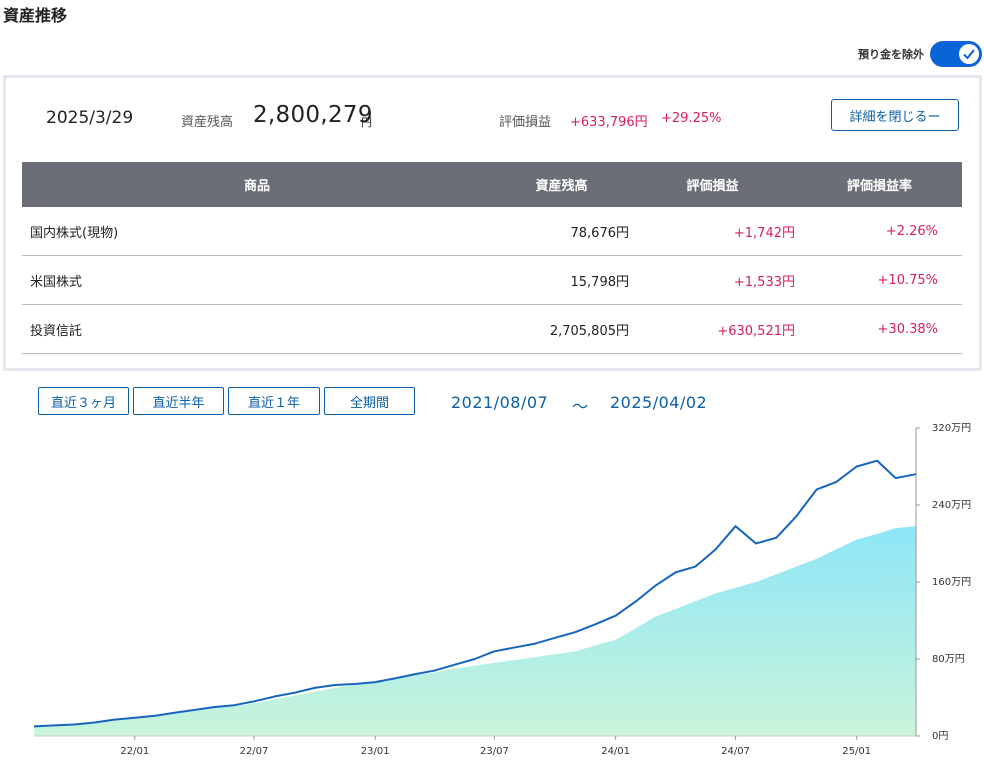 This screenshot has width=984, height=761. I want to click on header-balance: 資産残高, so click(561, 186).